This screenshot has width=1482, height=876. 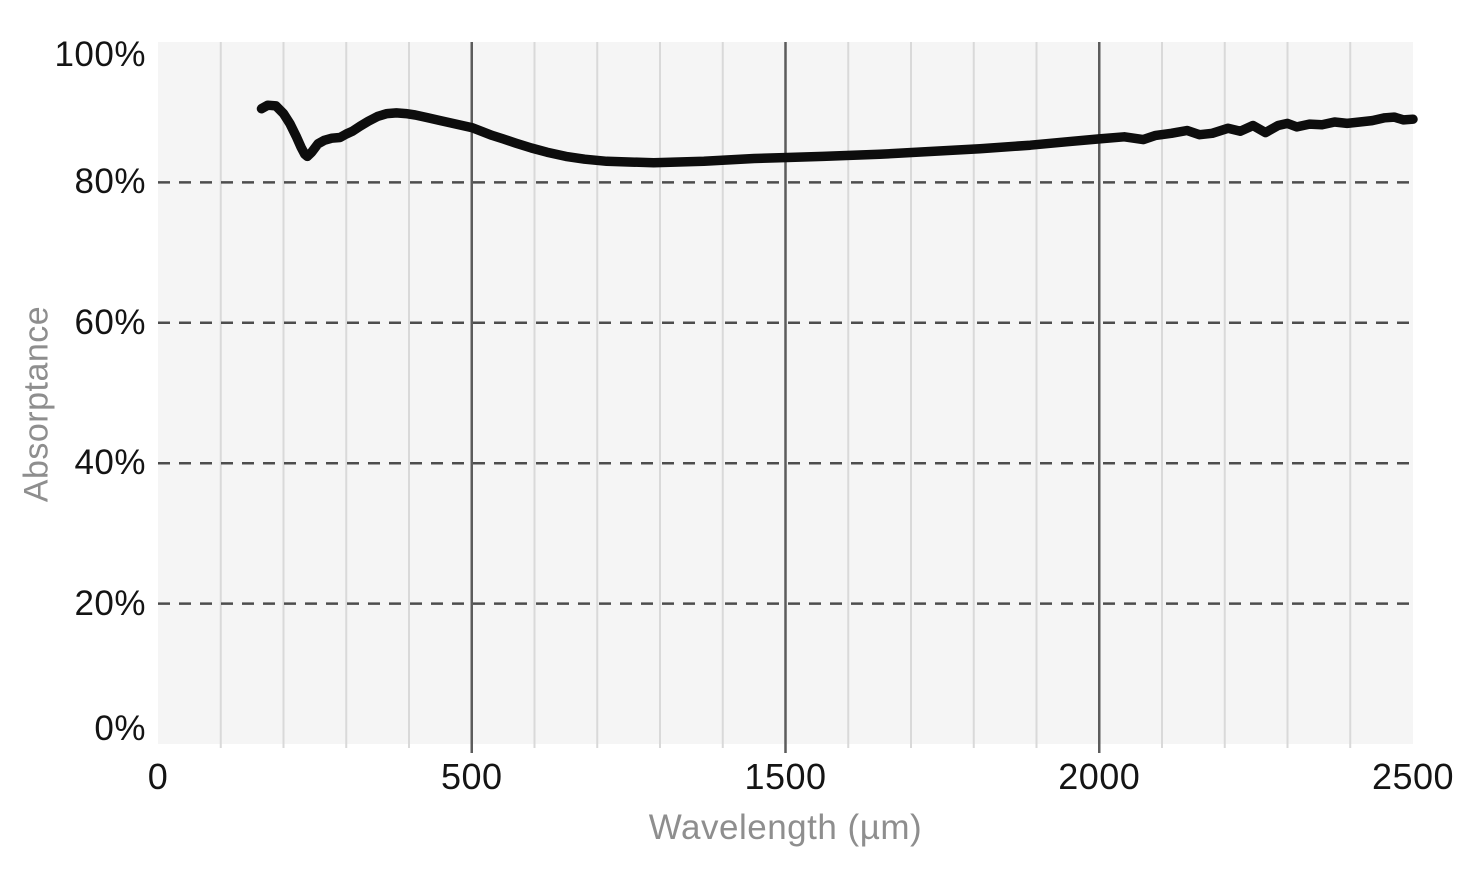 What do you see at coordinates (158, 776) in the screenshot?
I see `x-tick-label: 0` at bounding box center [158, 776].